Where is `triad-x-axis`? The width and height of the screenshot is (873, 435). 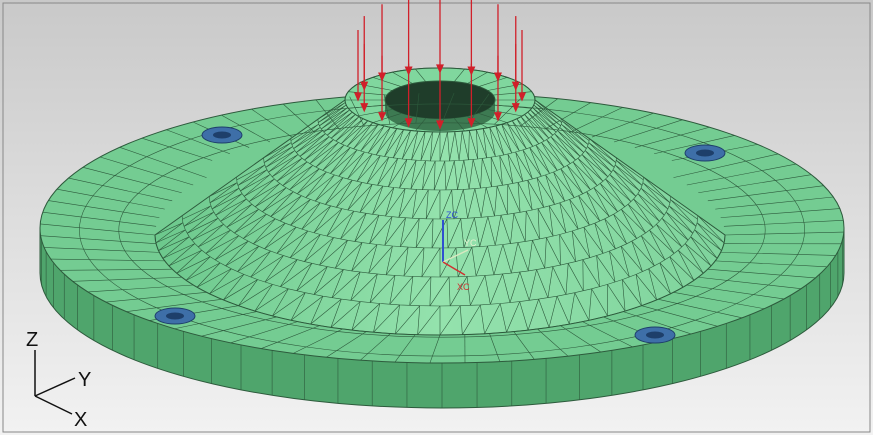 triad-x-axis is located at coordinates (53, 405).